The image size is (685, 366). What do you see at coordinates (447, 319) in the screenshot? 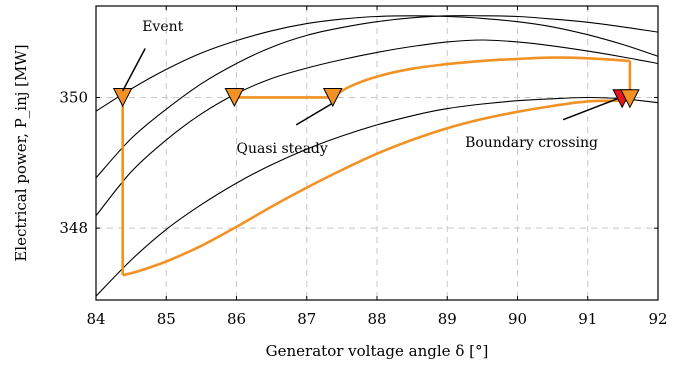
I see `x-tick-label: 89` at bounding box center [447, 319].